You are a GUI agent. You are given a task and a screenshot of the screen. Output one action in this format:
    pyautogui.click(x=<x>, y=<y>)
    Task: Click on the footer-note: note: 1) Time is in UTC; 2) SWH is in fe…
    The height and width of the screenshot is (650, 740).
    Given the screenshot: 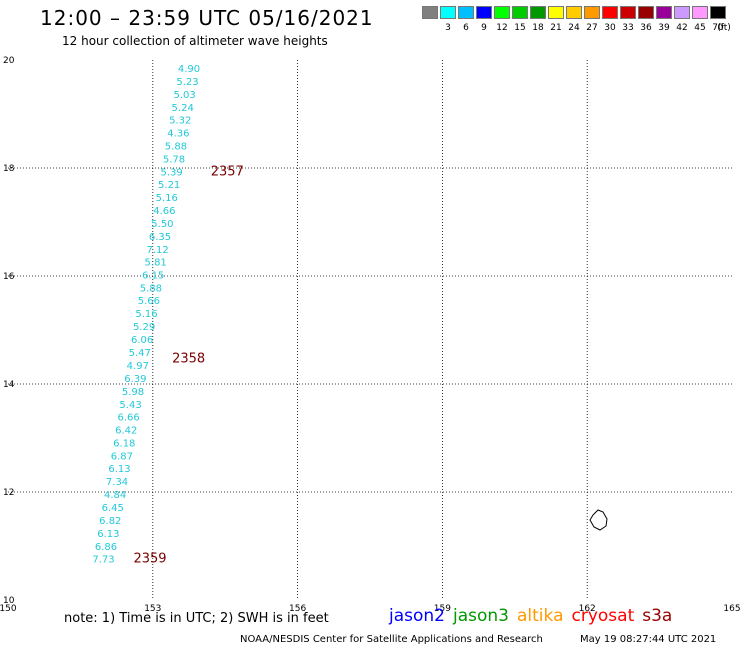 What is the action you would take?
    pyautogui.click(x=196, y=618)
    